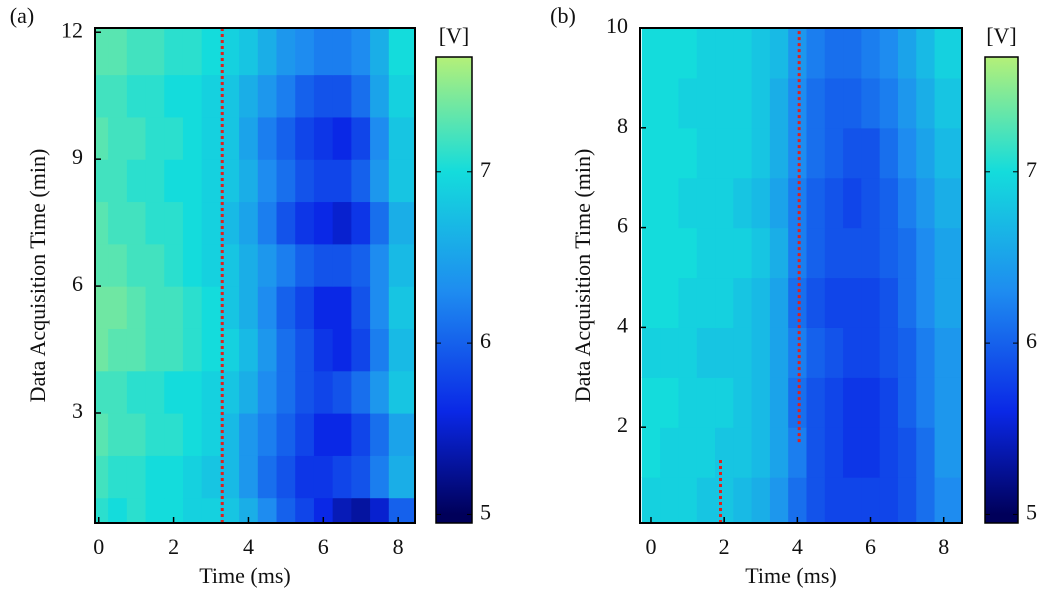 Image resolution: width=1050 pixels, height=600 pixels. What do you see at coordinates (454, 290) in the screenshot?
I see `colorbar` at bounding box center [454, 290].